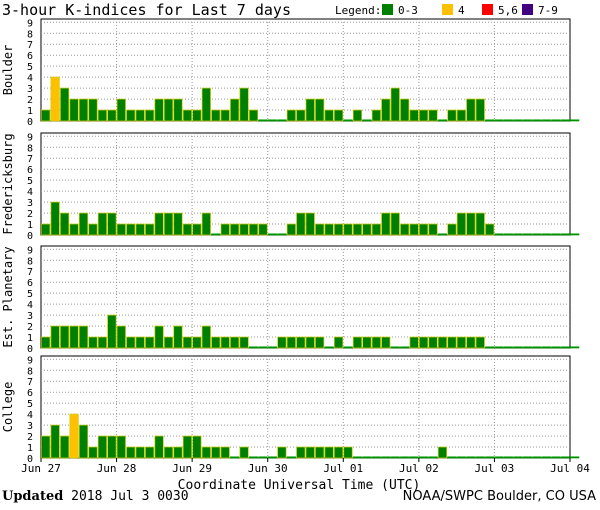  I want to click on y-tick-label: 1, so click(30, 448).